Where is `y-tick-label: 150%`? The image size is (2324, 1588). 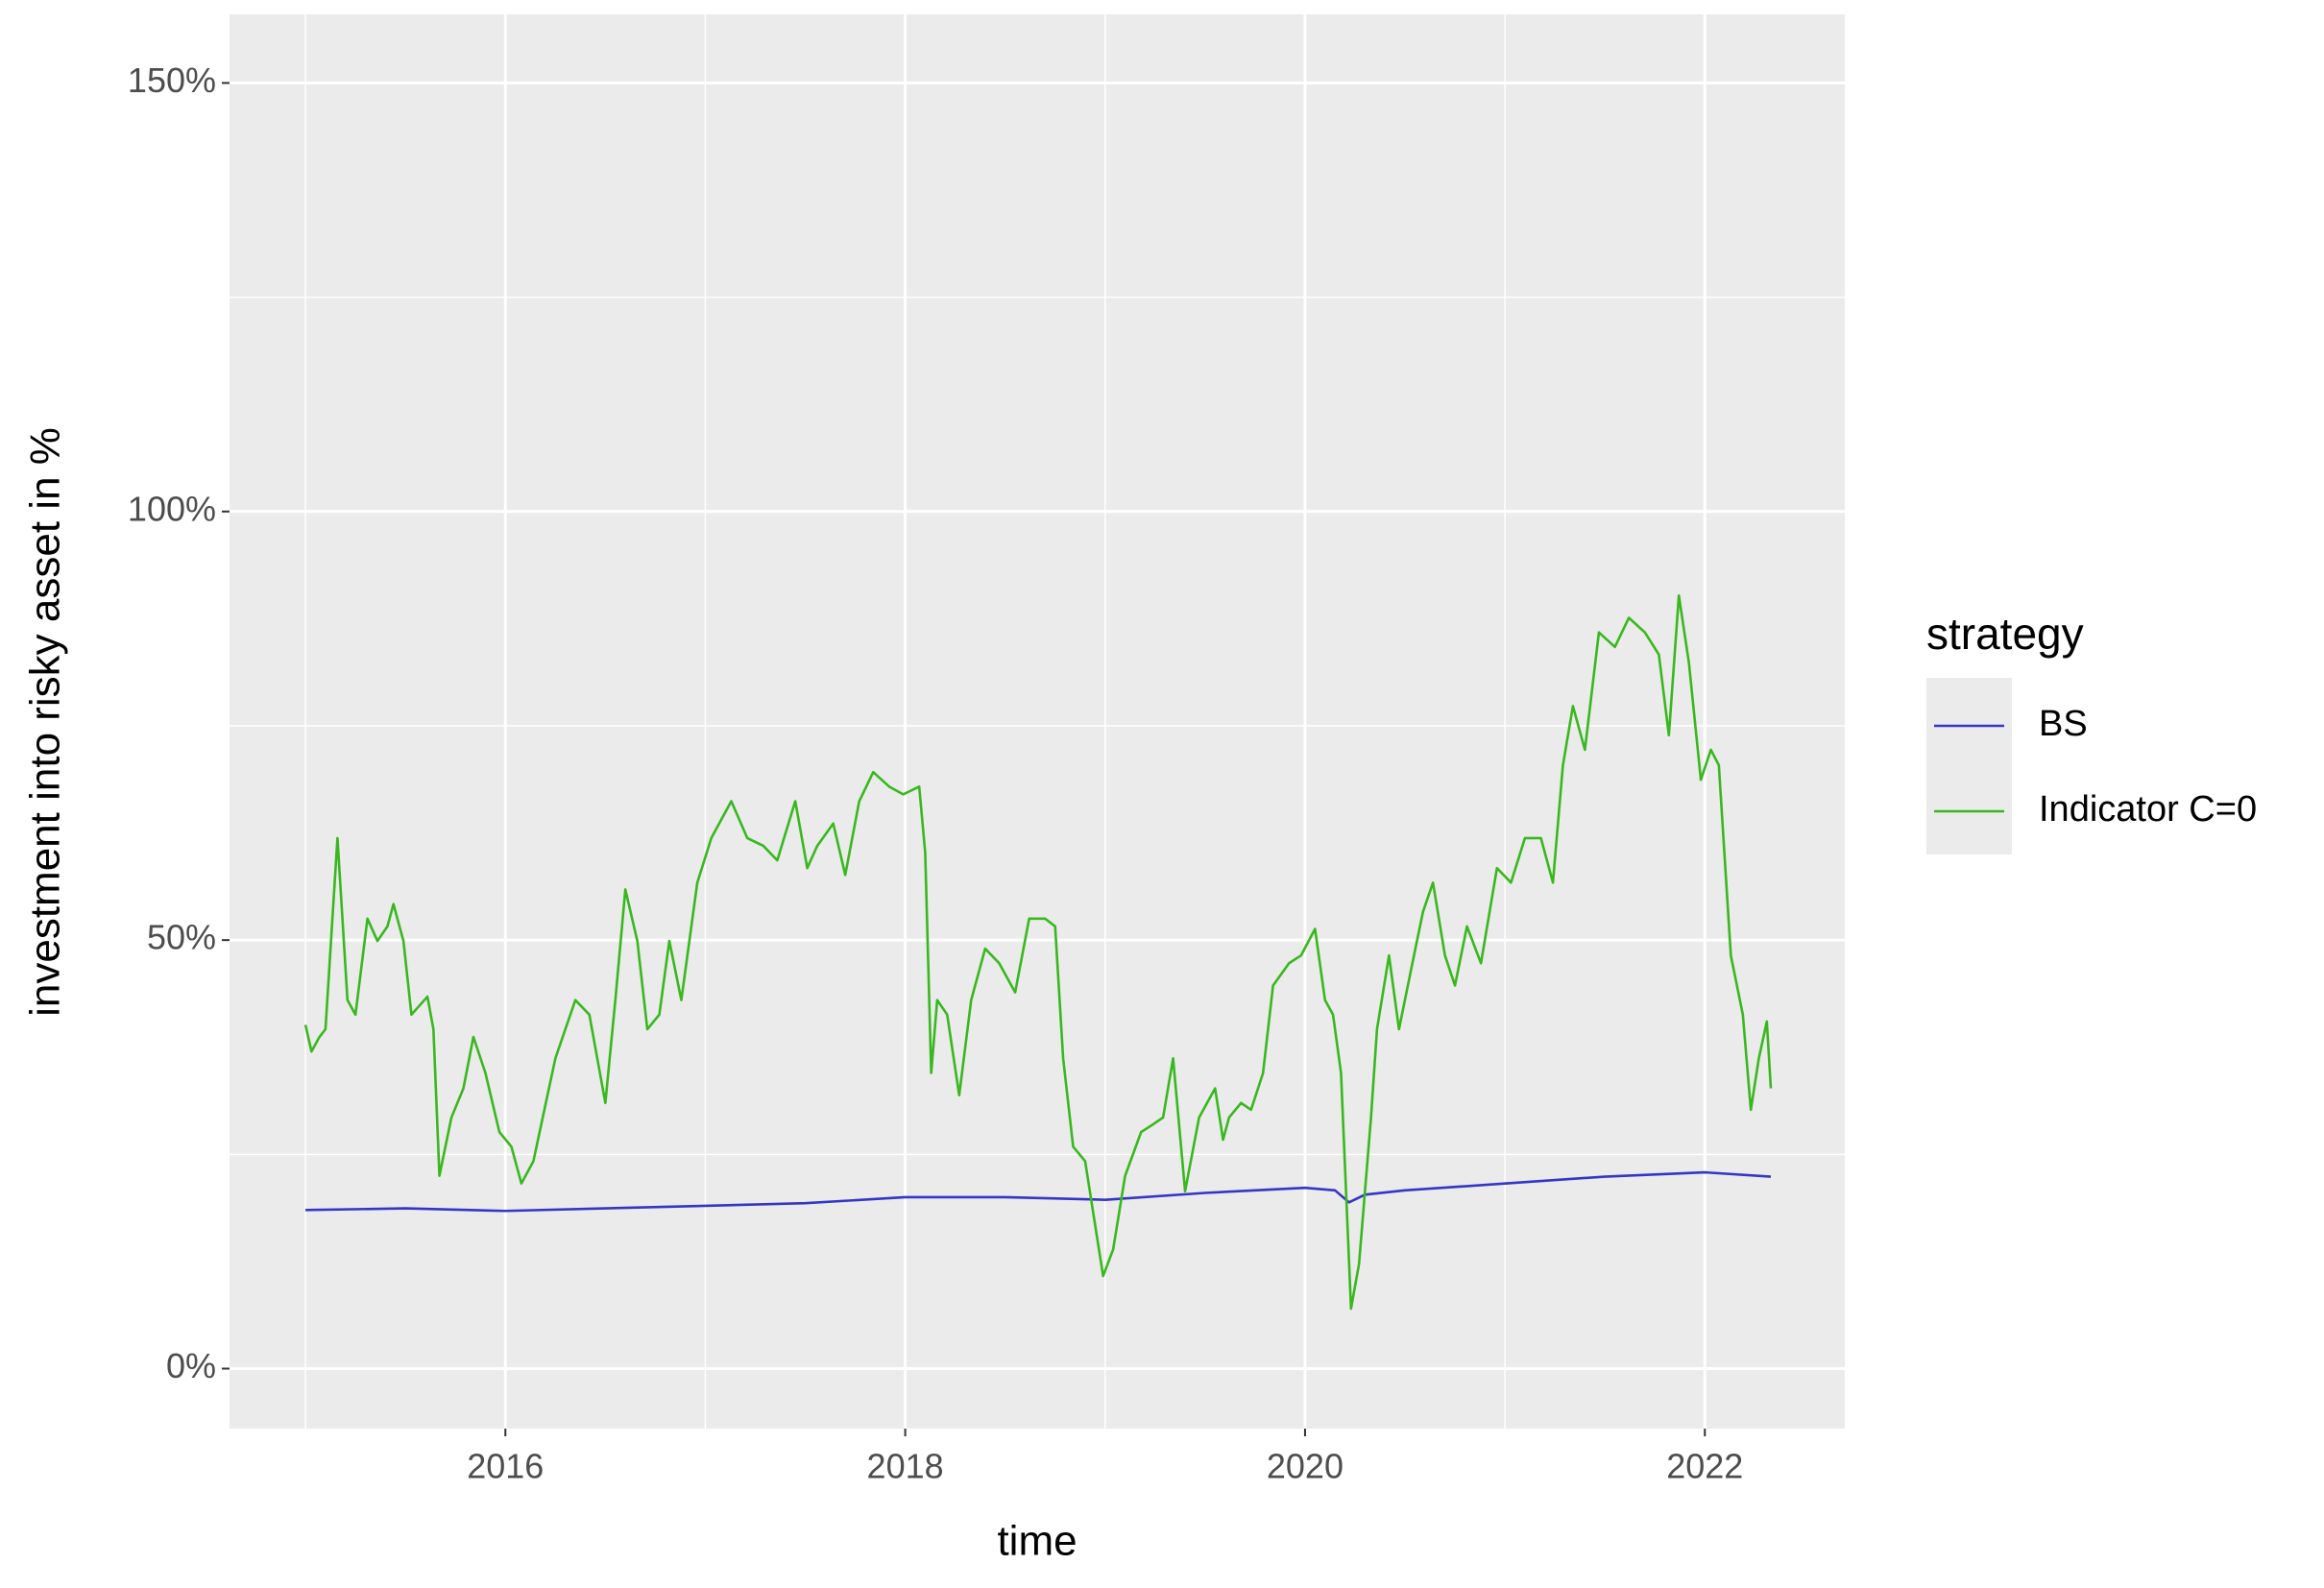 y-tick-label: 150% is located at coordinates (172, 80).